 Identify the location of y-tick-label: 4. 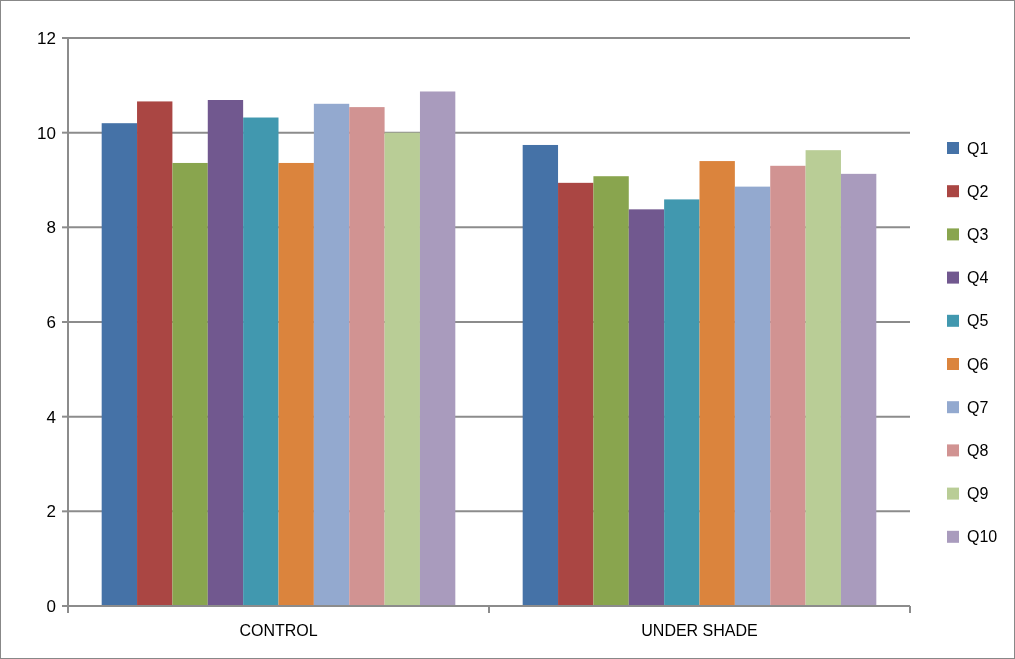
(51, 417).